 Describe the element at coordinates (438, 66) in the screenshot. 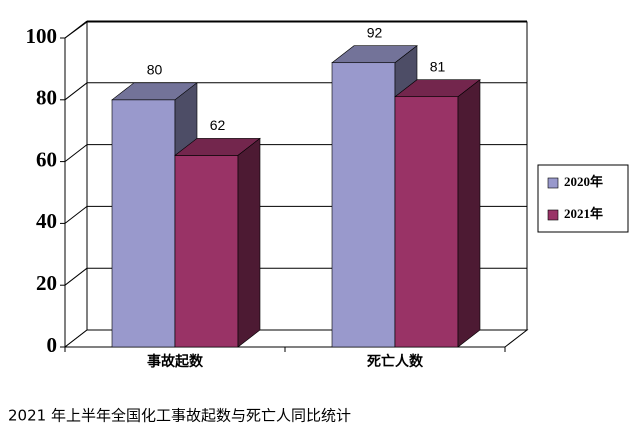

I see `value-label: 81` at that location.